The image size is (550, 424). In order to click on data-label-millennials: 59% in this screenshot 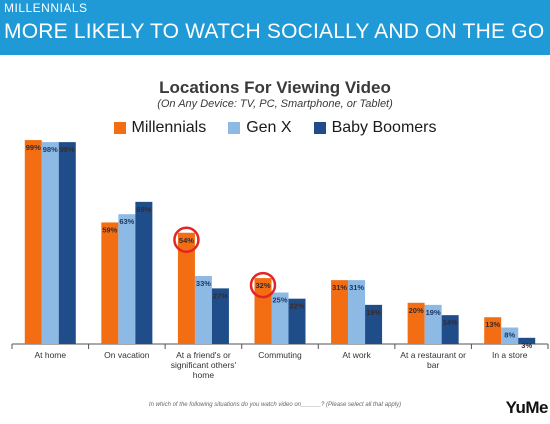, I will do `click(109, 229)`.